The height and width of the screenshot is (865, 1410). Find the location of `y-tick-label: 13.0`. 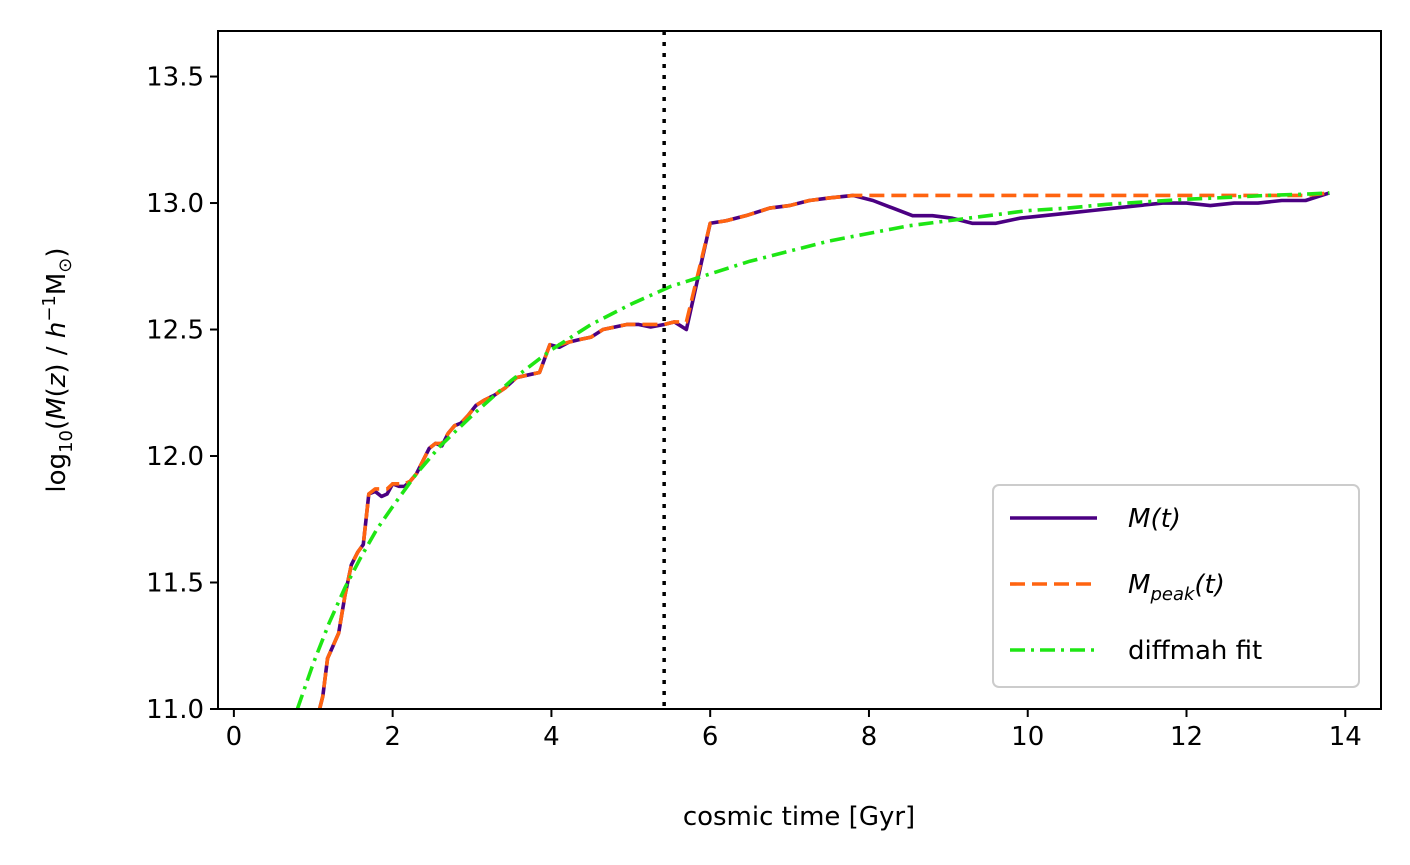

y-tick-label: 13.0 is located at coordinates (175, 204).